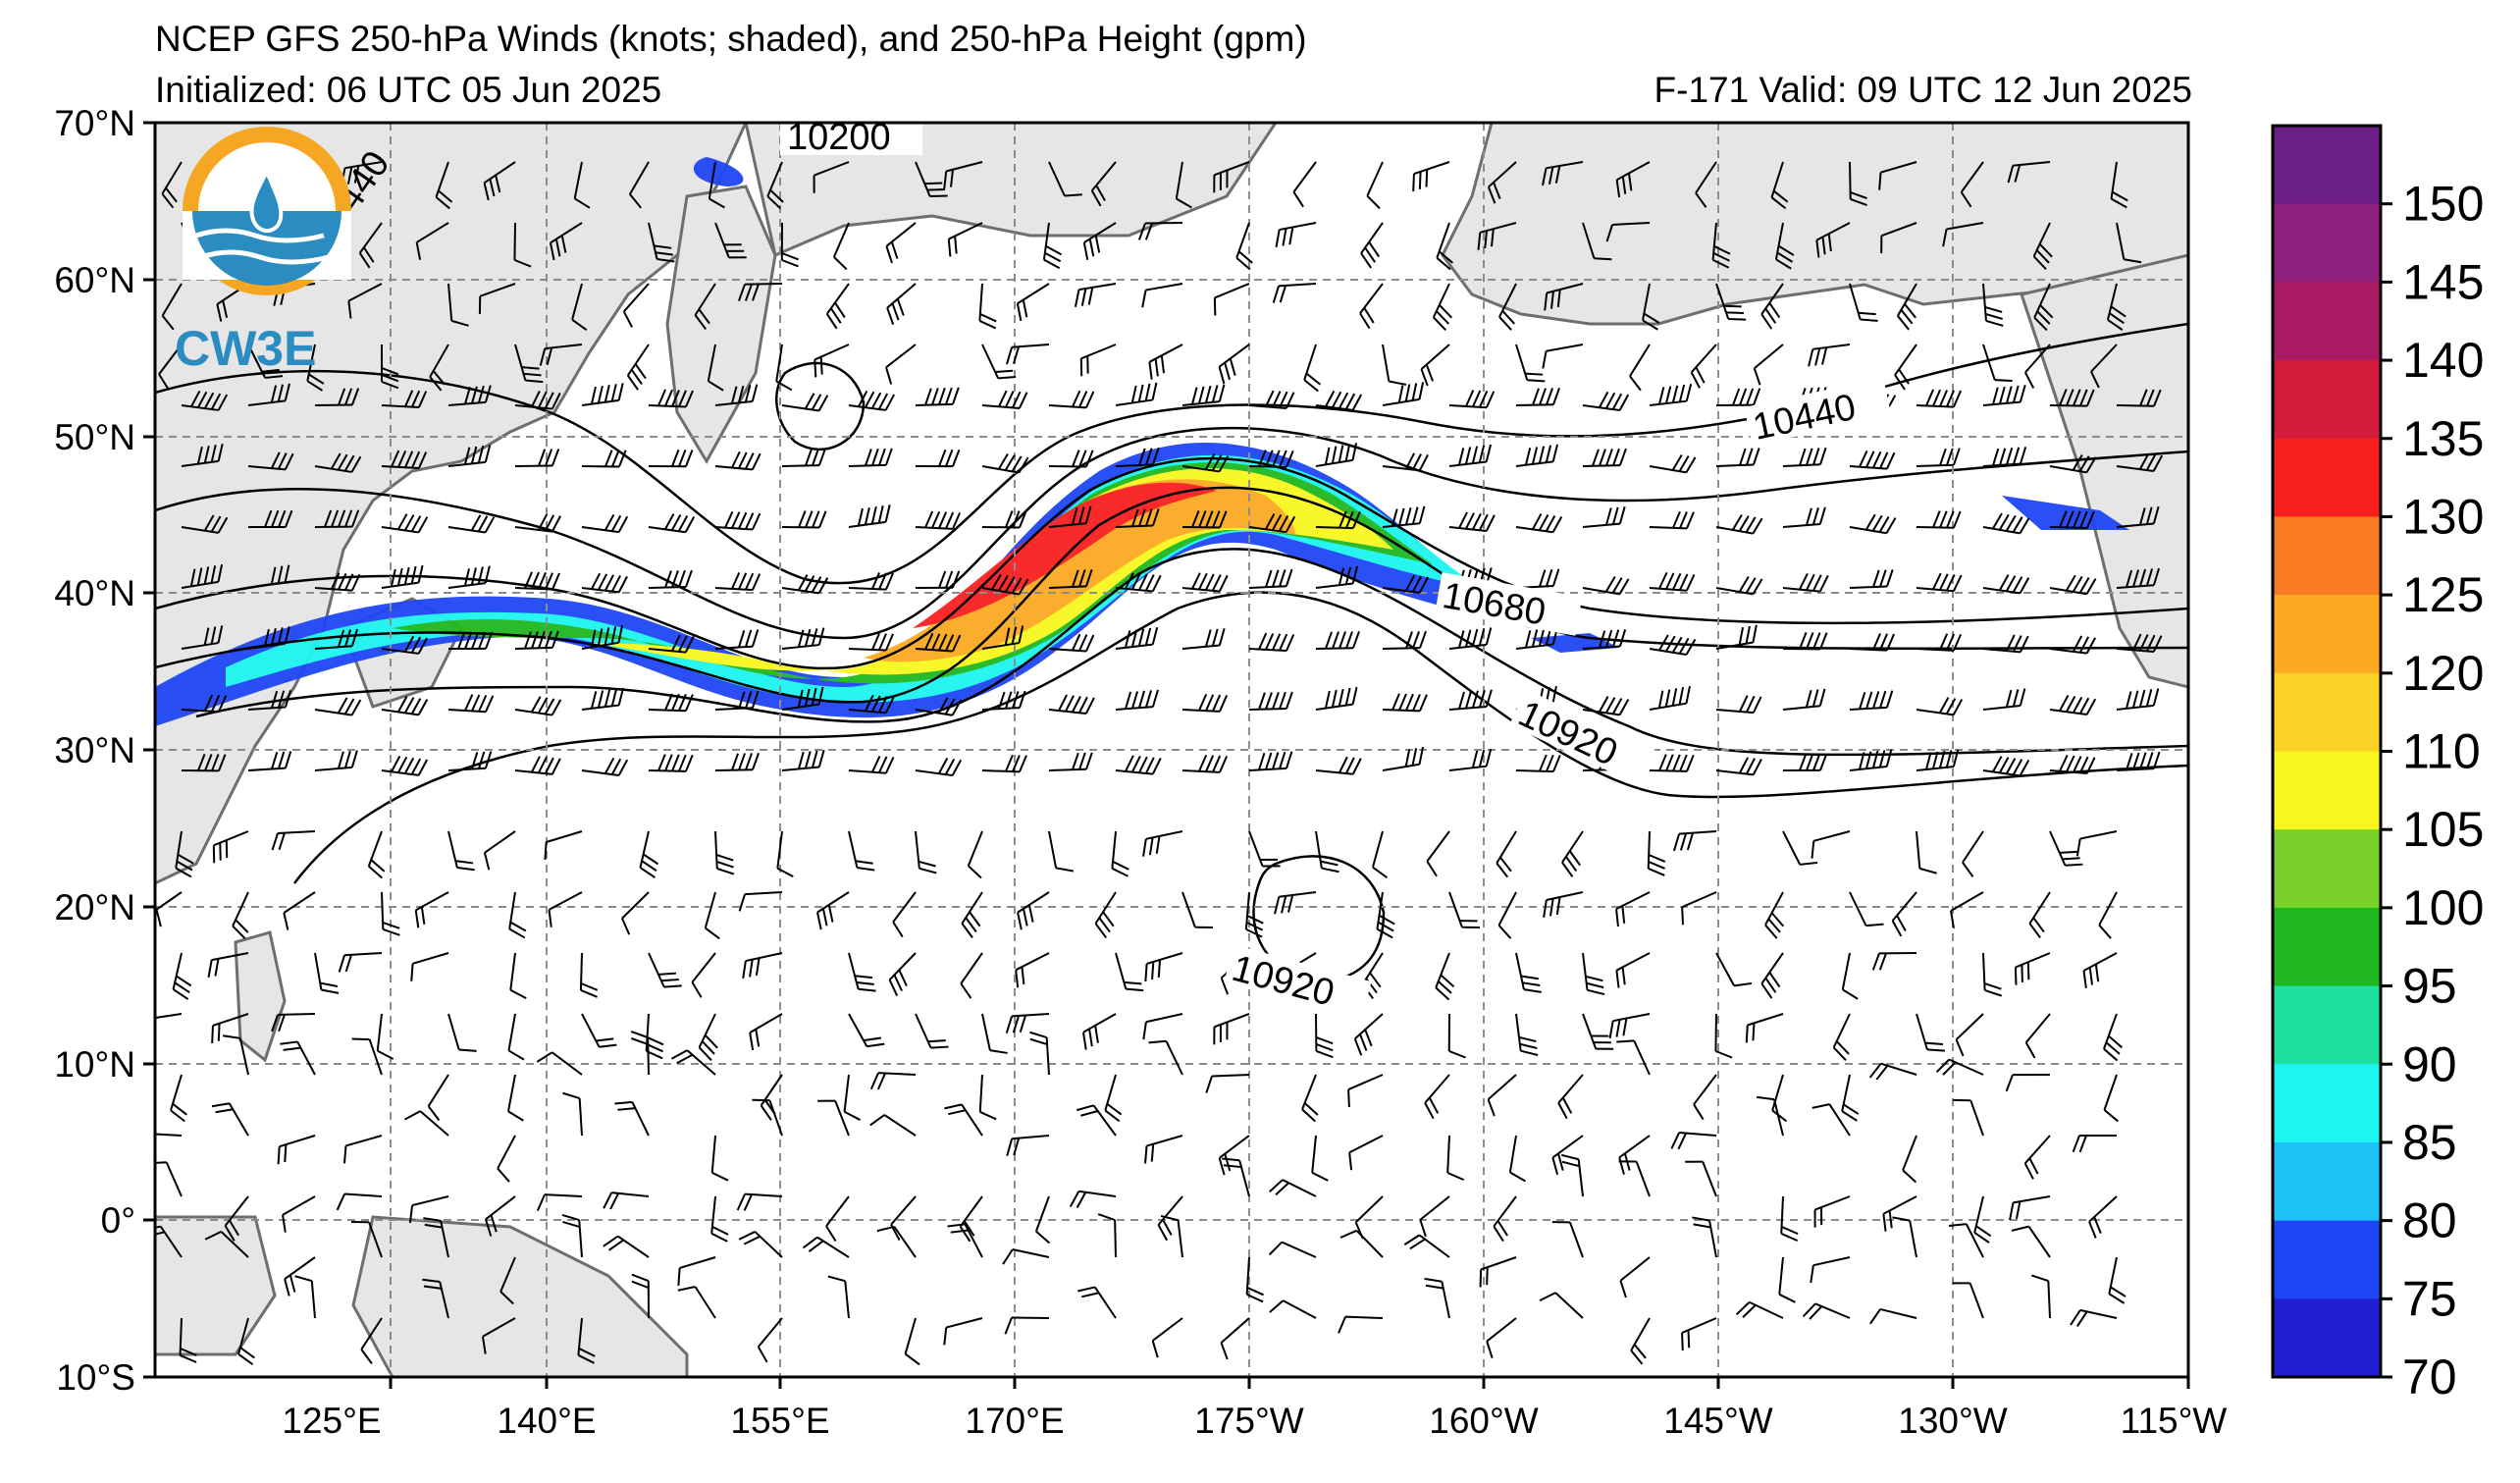  What do you see at coordinates (118, 1221) in the screenshot?
I see `lat-tick-label: 0°` at bounding box center [118, 1221].